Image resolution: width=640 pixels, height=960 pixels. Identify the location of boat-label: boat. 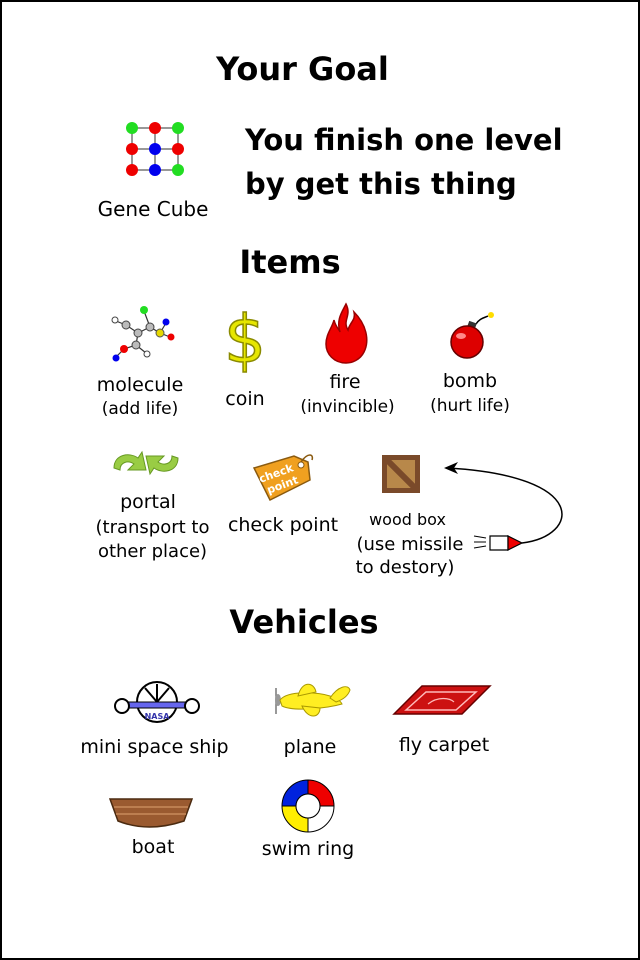
(153, 847).